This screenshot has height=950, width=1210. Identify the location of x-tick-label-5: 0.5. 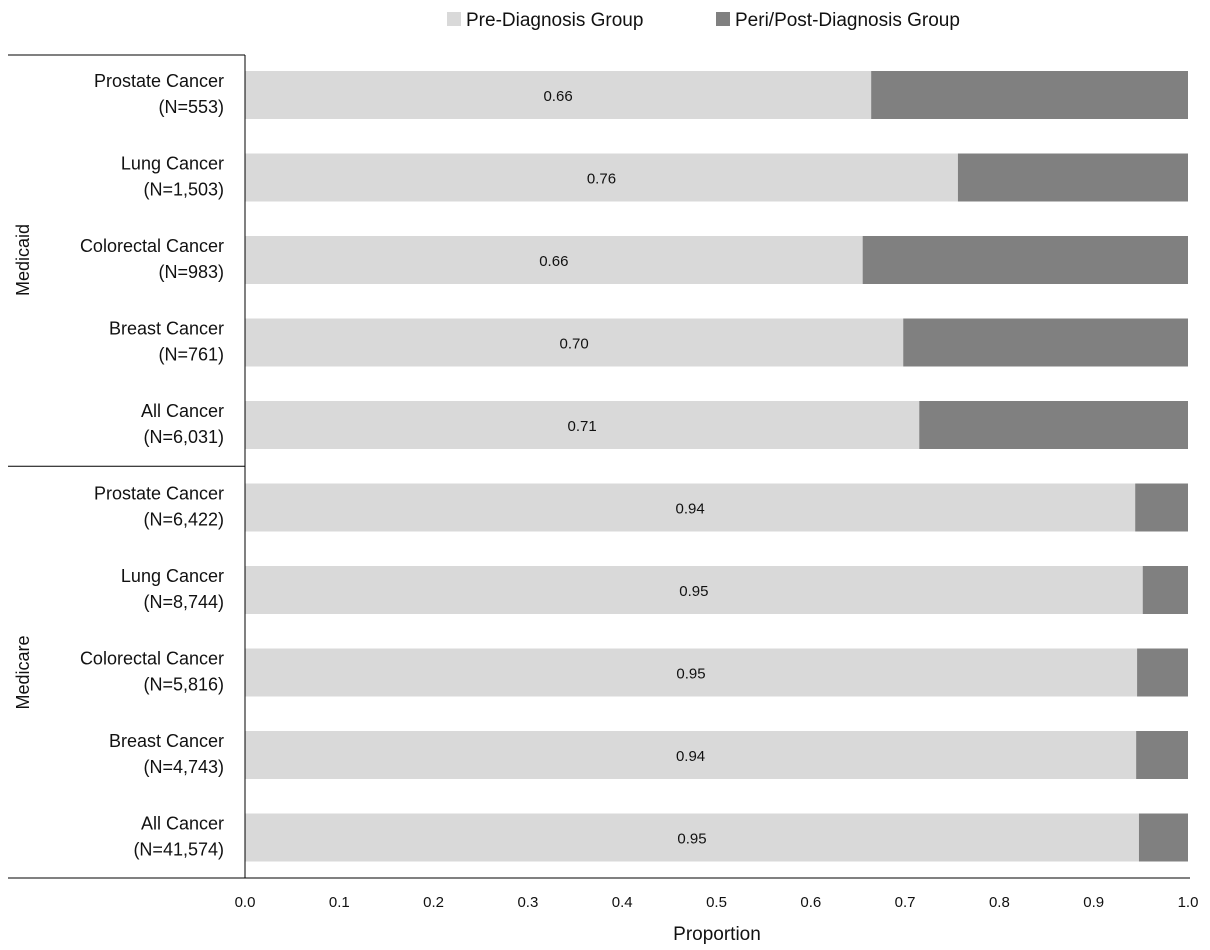
(716, 902).